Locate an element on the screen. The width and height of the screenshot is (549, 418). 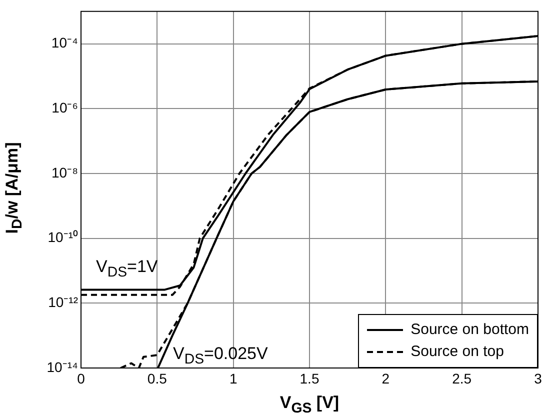
y-tick-label: 10⁻¹⁰ is located at coordinates (63, 237).